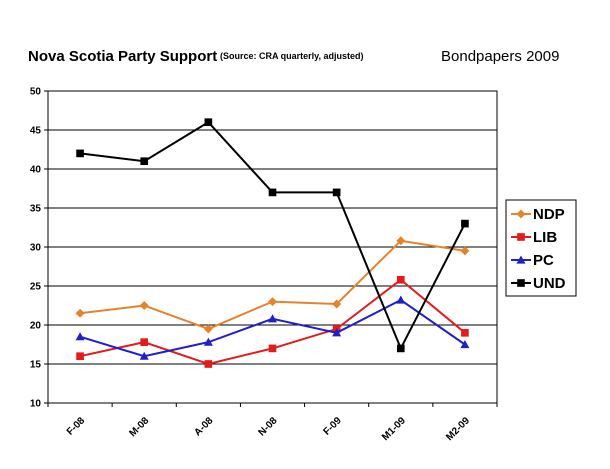  I want to click on x-tick-label: N-08, so click(268, 426).